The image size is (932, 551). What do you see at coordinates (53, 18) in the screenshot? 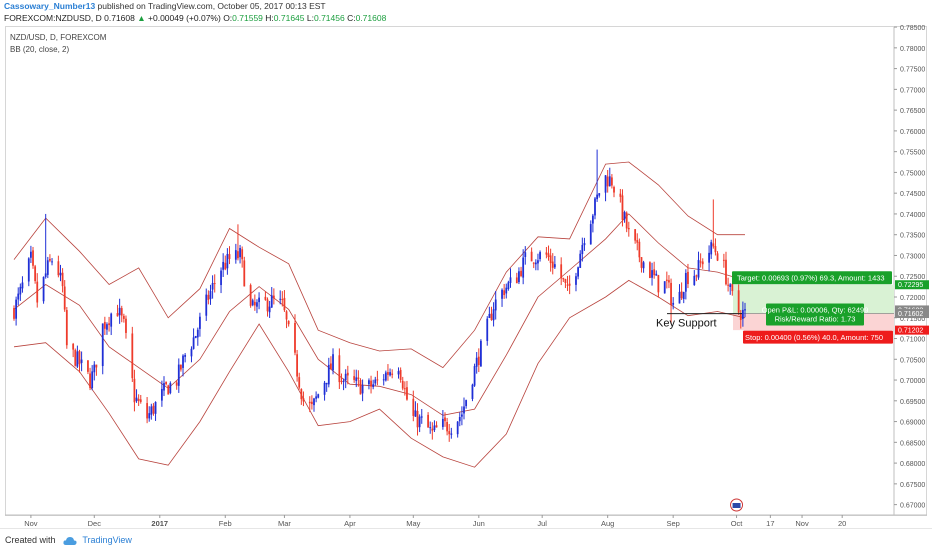
I see `symbol-label: FOREXCOM:NZDUSD, D` at bounding box center [53, 18].